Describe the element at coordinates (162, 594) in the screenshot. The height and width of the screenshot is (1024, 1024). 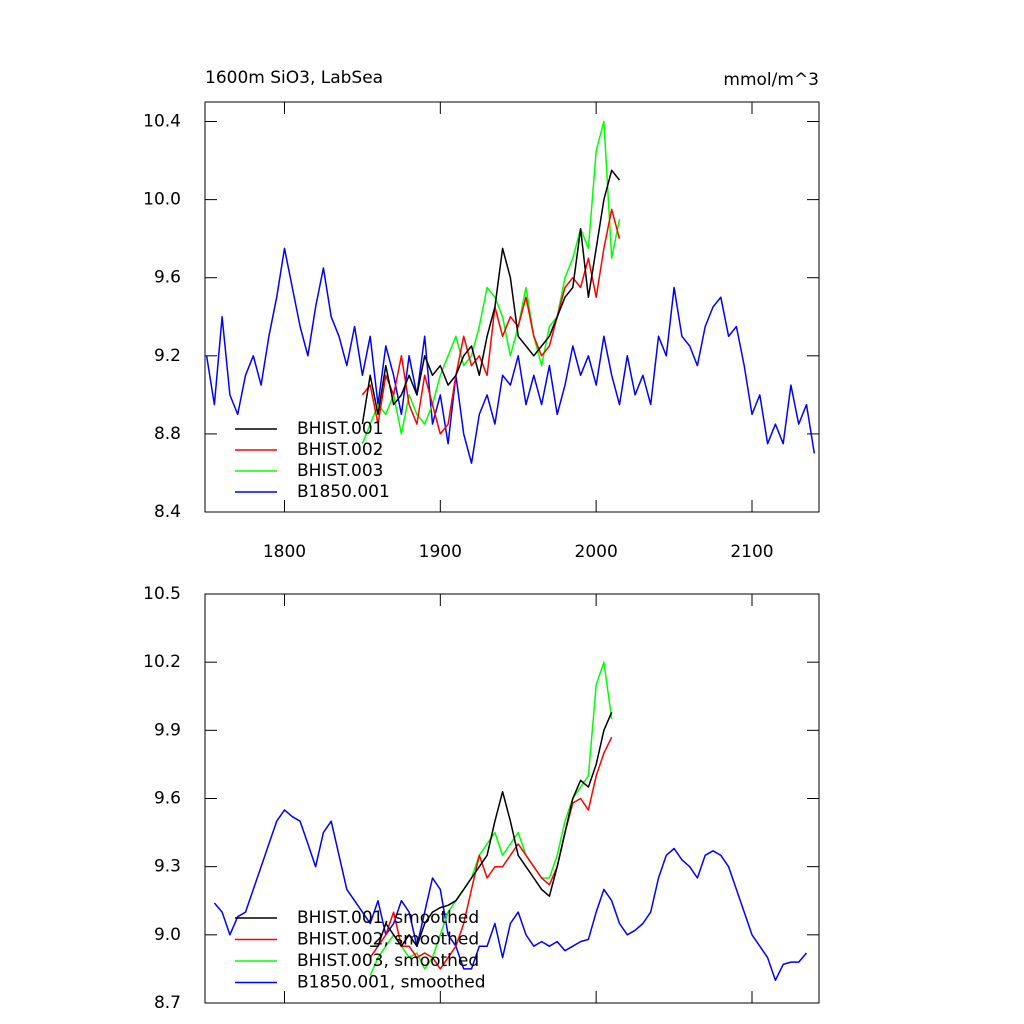
I see `y-tick-label: 10.5` at that location.